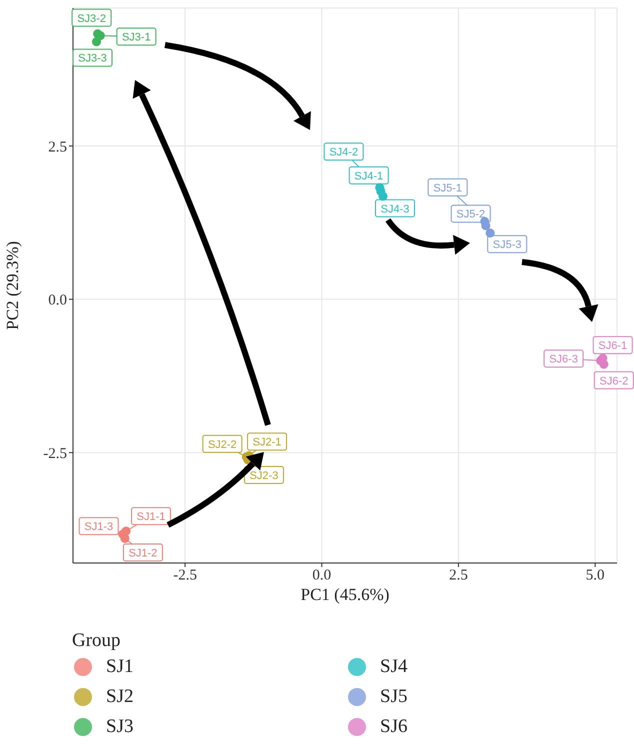 Image resolution: width=634 pixels, height=744 pixels. What do you see at coordinates (267, 442) in the screenshot?
I see `annotation: SJ2-1` at bounding box center [267, 442].